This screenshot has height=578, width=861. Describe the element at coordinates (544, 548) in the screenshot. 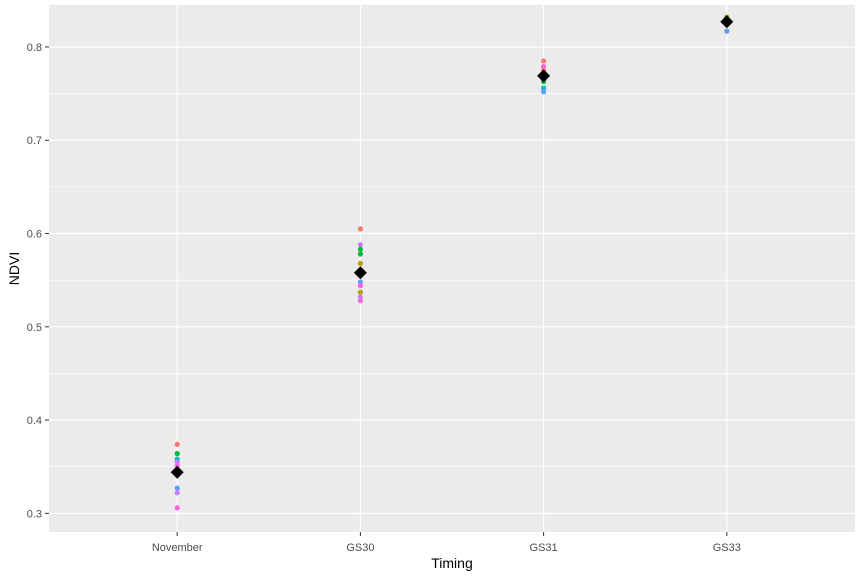

I see `x-tick-label: GS31` at that location.